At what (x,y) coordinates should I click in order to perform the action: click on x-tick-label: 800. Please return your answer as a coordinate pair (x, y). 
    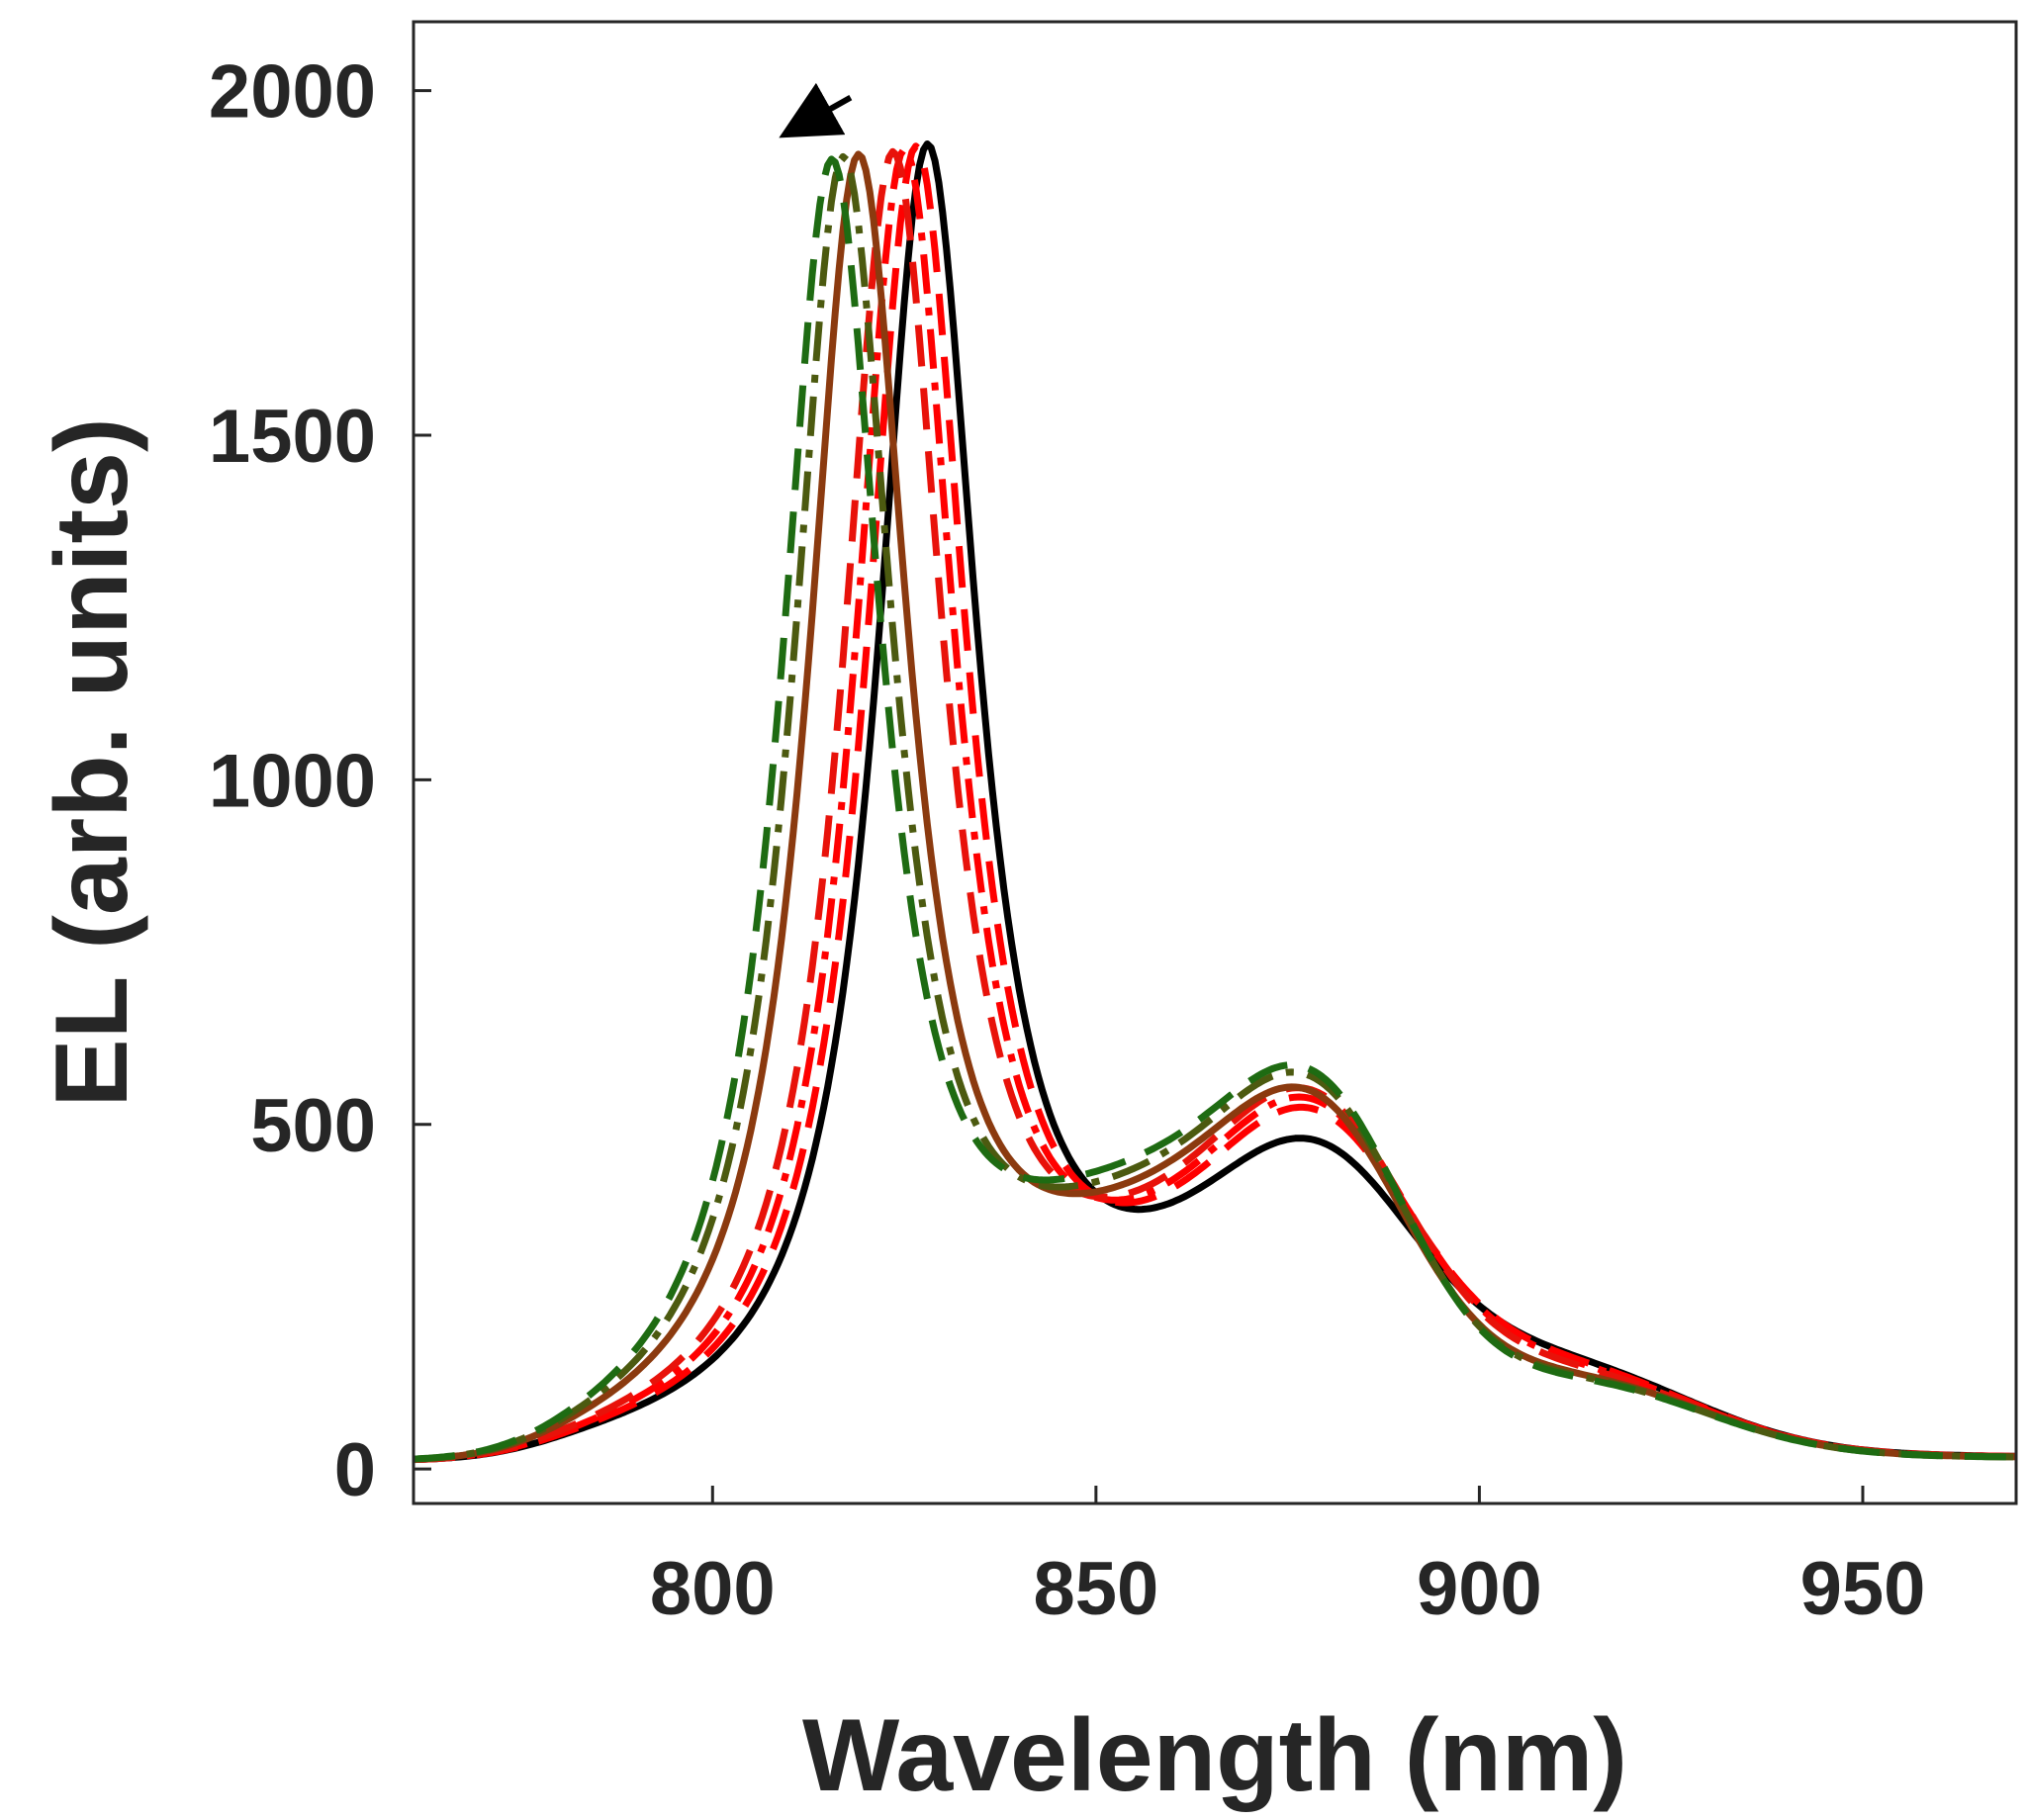
    Looking at the image, I should click on (713, 1589).